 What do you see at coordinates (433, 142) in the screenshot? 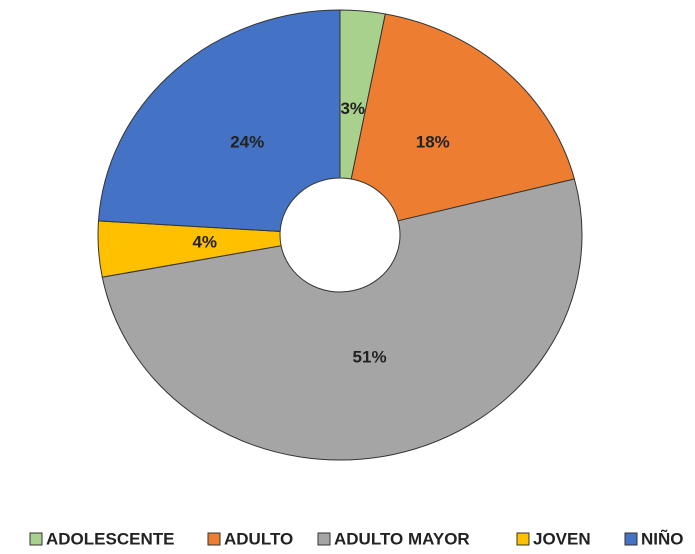
I see `data-label: 18%` at bounding box center [433, 142].